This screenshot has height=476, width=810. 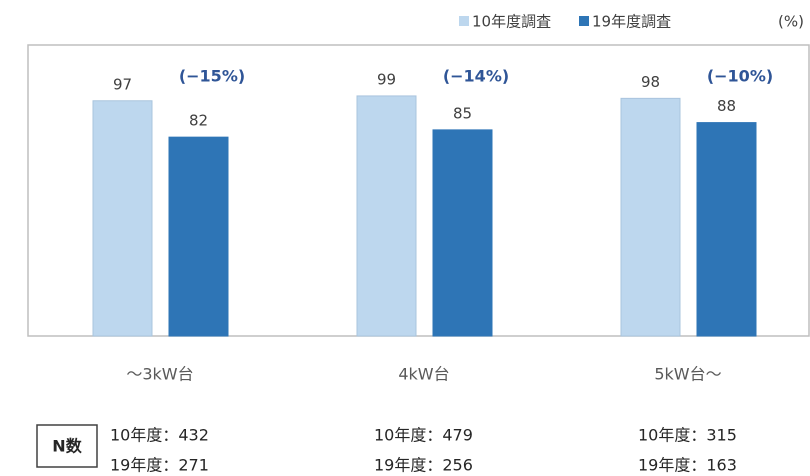 I want to click on value-label: 99, so click(x=386, y=79).